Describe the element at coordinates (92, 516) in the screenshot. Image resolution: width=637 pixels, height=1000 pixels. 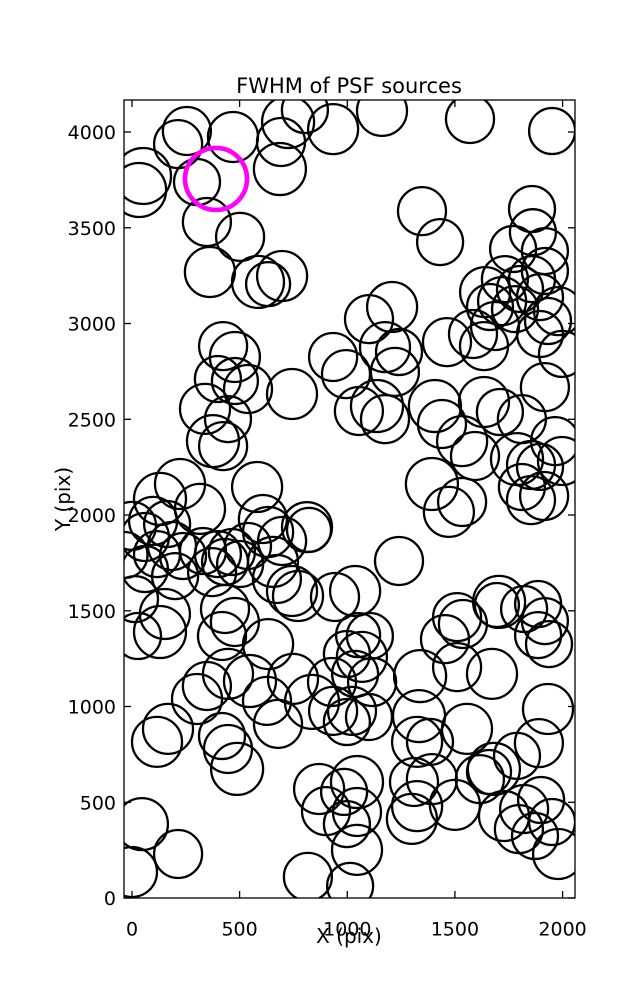
I see `y-tick-label: 2000` at that location.